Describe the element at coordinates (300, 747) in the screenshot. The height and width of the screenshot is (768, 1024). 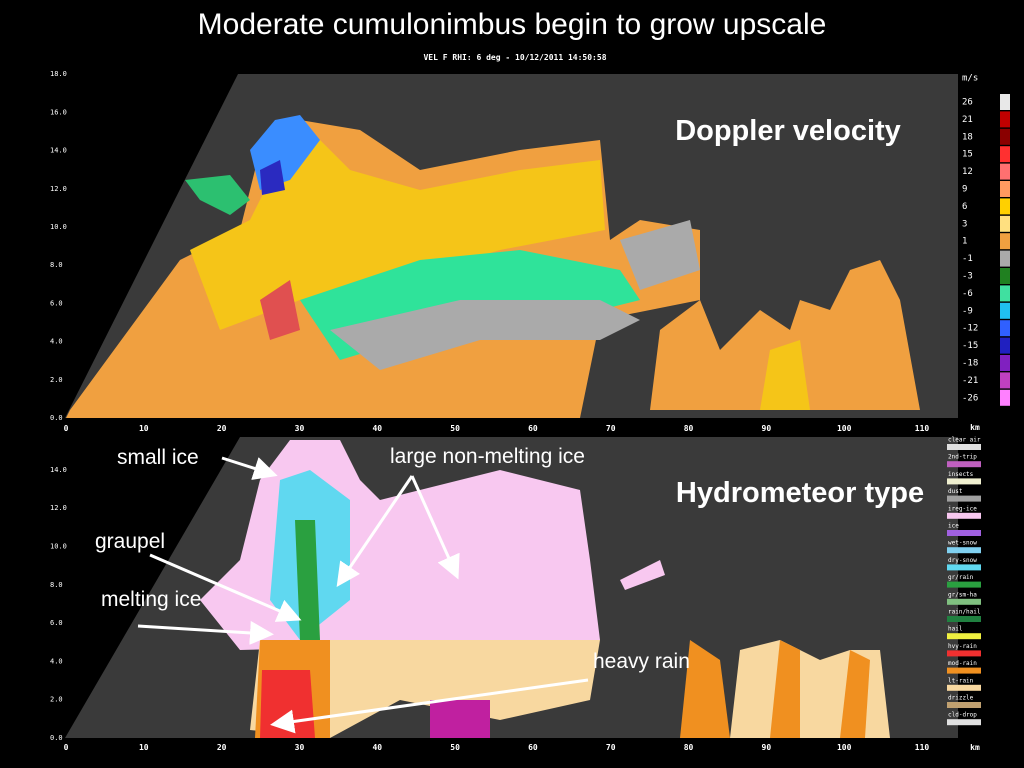
I see `x-tick-label: 30` at that location.